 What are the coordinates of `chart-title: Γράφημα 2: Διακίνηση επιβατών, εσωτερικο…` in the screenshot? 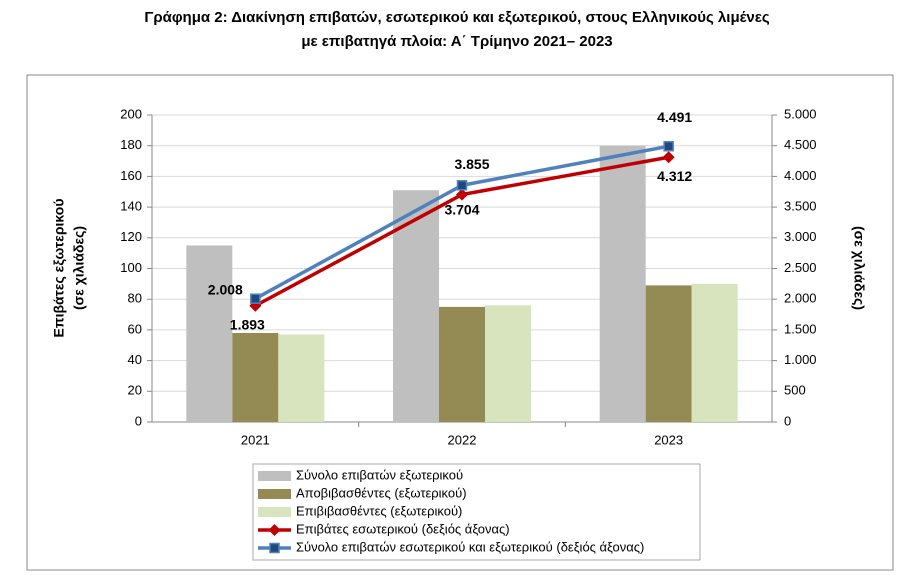 It's located at (457, 17).